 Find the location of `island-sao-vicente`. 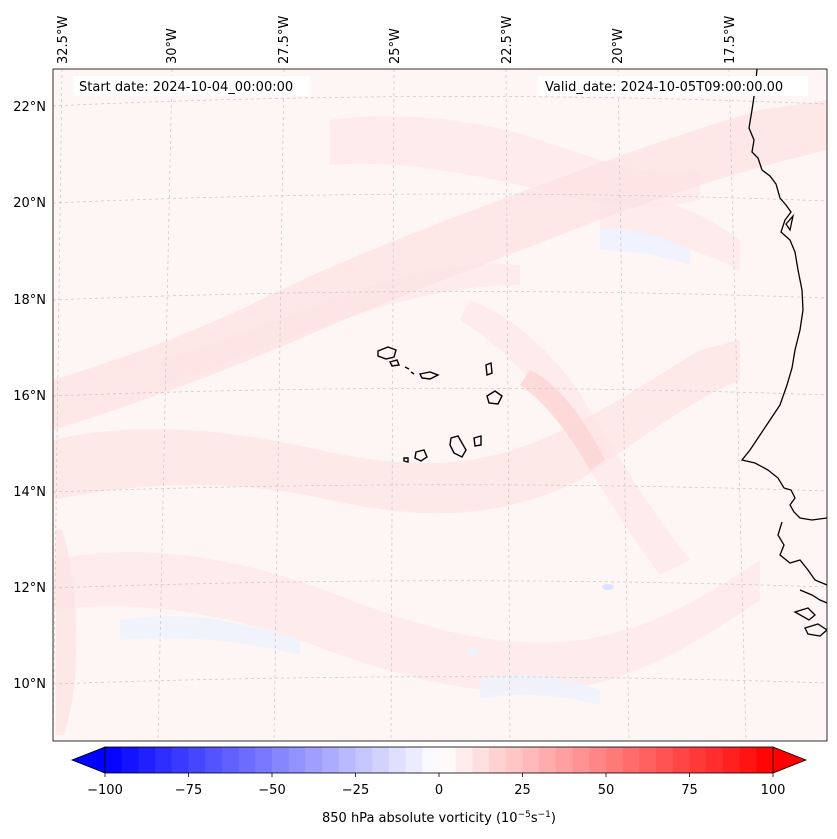

island-sao-vicente is located at coordinates (394, 363).